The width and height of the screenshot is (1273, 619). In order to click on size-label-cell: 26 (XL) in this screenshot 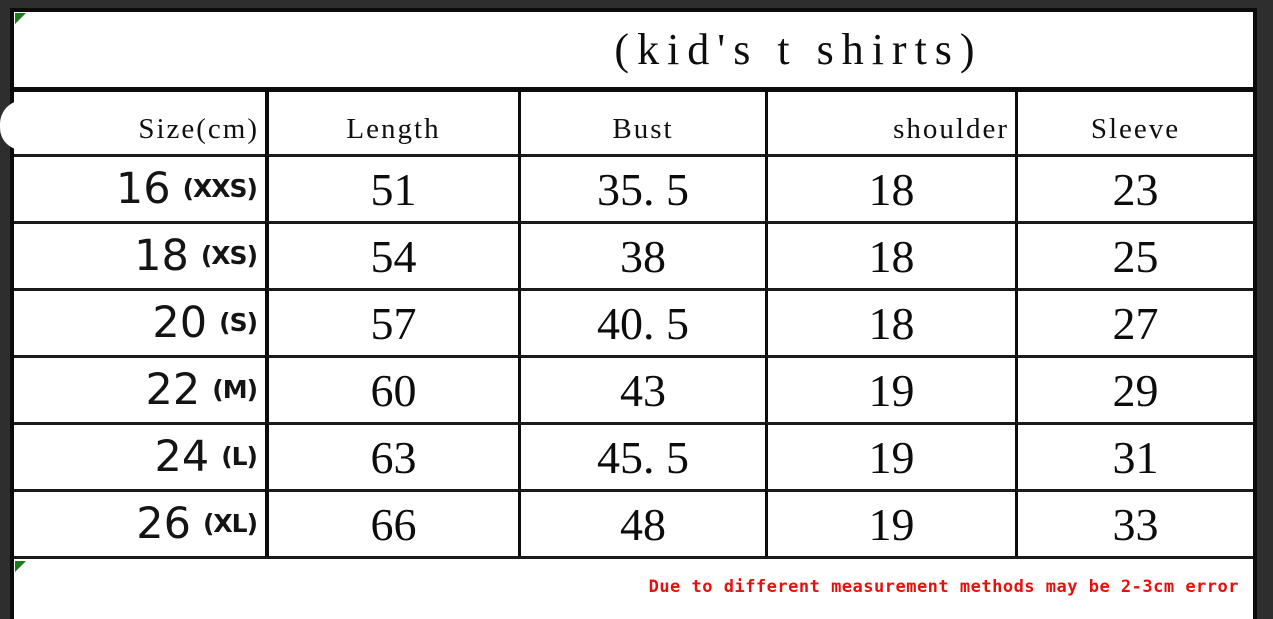, I will do `click(139, 522)`.